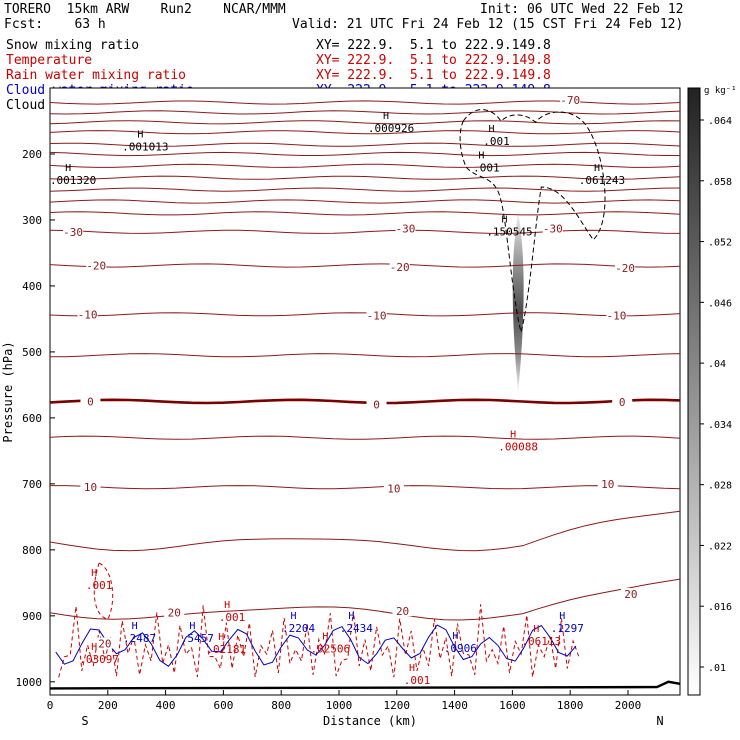 The image size is (740, 740). I want to click on cloud-water-contour, so click(316, 645).